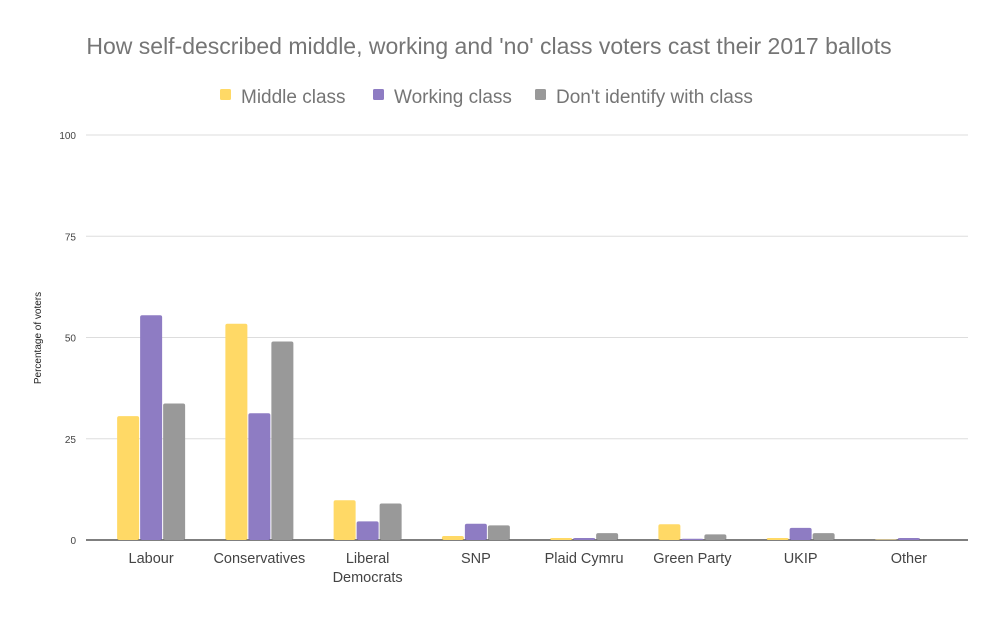 The image size is (1000, 623). What do you see at coordinates (453, 97) in the screenshot?
I see `legend-label: Working class` at bounding box center [453, 97].